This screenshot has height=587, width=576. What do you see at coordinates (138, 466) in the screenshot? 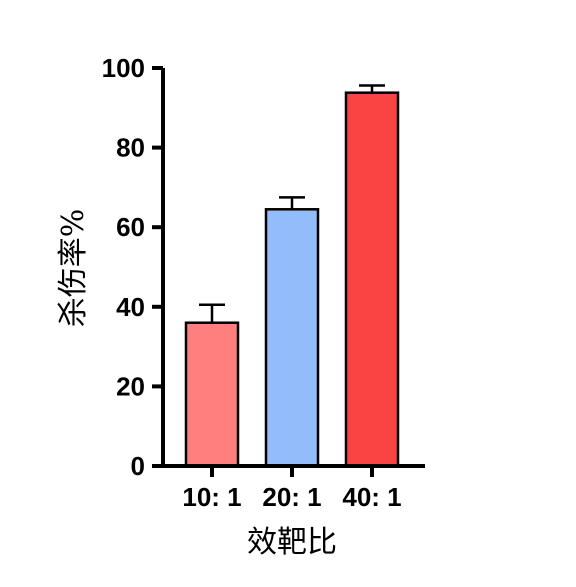
I see `y-tick-label: 0` at bounding box center [138, 466].